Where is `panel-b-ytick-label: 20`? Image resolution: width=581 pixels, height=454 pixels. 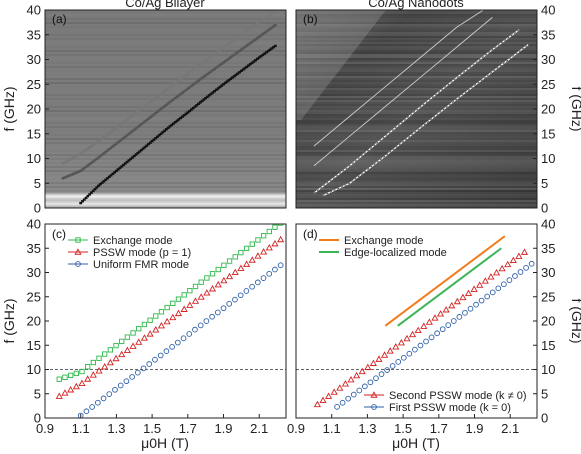 panel-b-ytick-label: 20 is located at coordinates (548, 109).